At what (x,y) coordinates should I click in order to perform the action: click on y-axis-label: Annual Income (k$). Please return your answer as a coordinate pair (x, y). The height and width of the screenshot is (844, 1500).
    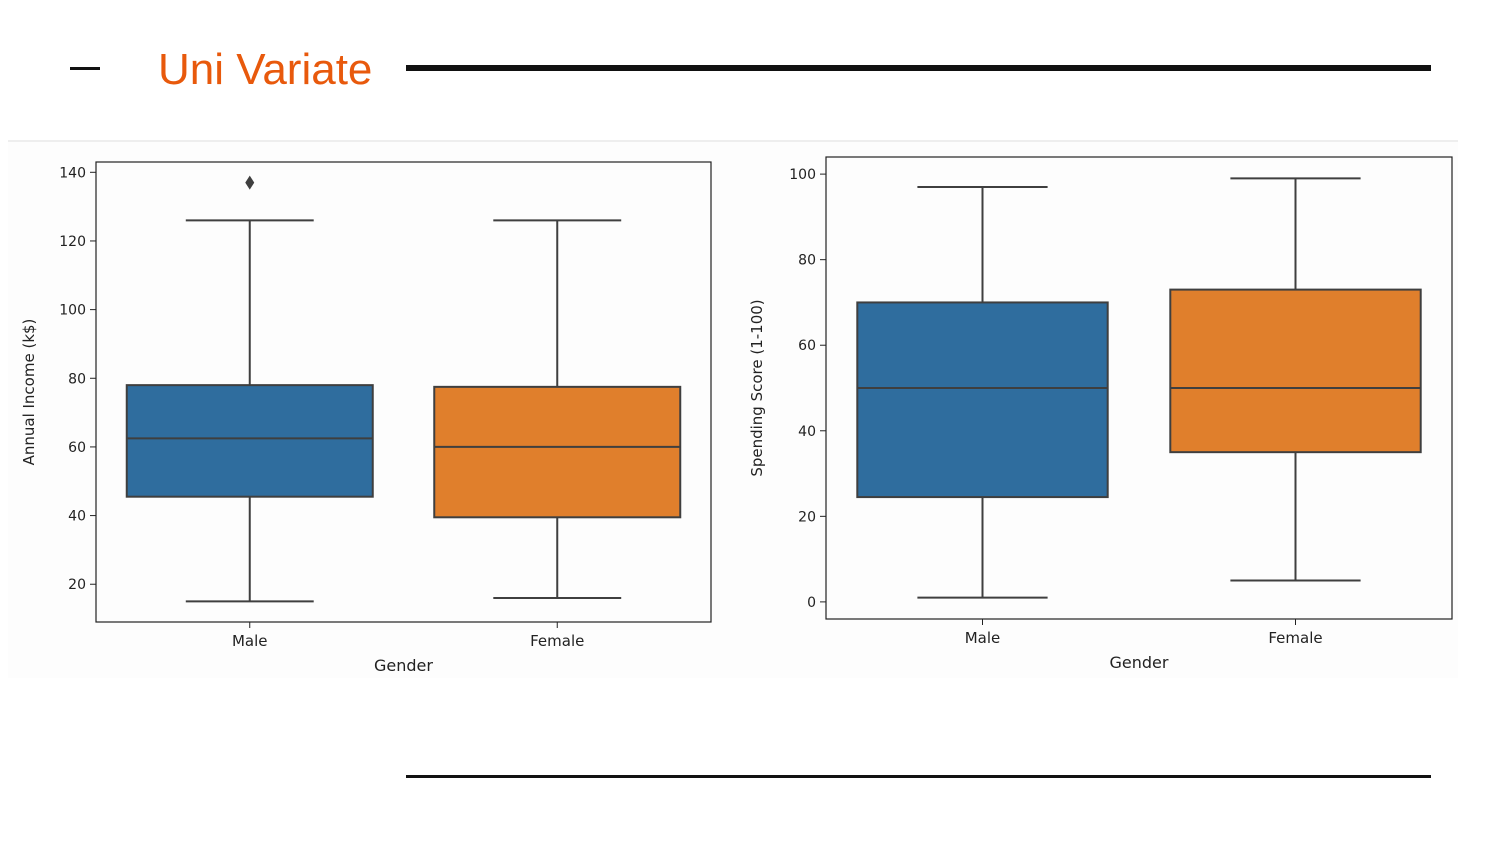
    Looking at the image, I should click on (29, 392).